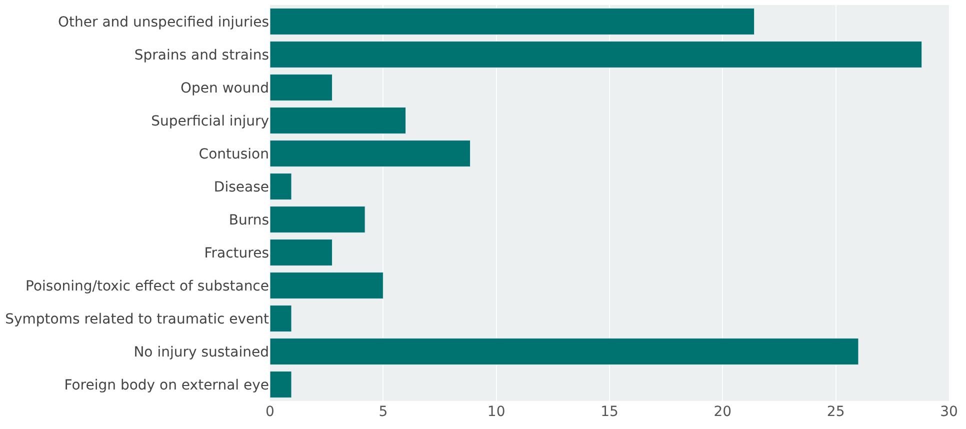 The width and height of the screenshot is (966, 429). What do you see at coordinates (210, 121) in the screenshot?
I see `y-tick-label: Superficial injury` at bounding box center [210, 121].